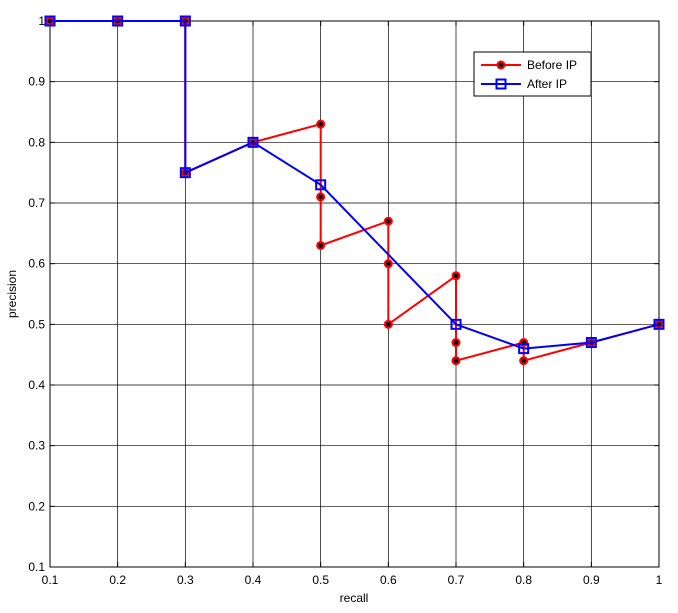 Image resolution: width=678 pixels, height=613 pixels. I want to click on x-tick-label: 1, so click(659, 580).